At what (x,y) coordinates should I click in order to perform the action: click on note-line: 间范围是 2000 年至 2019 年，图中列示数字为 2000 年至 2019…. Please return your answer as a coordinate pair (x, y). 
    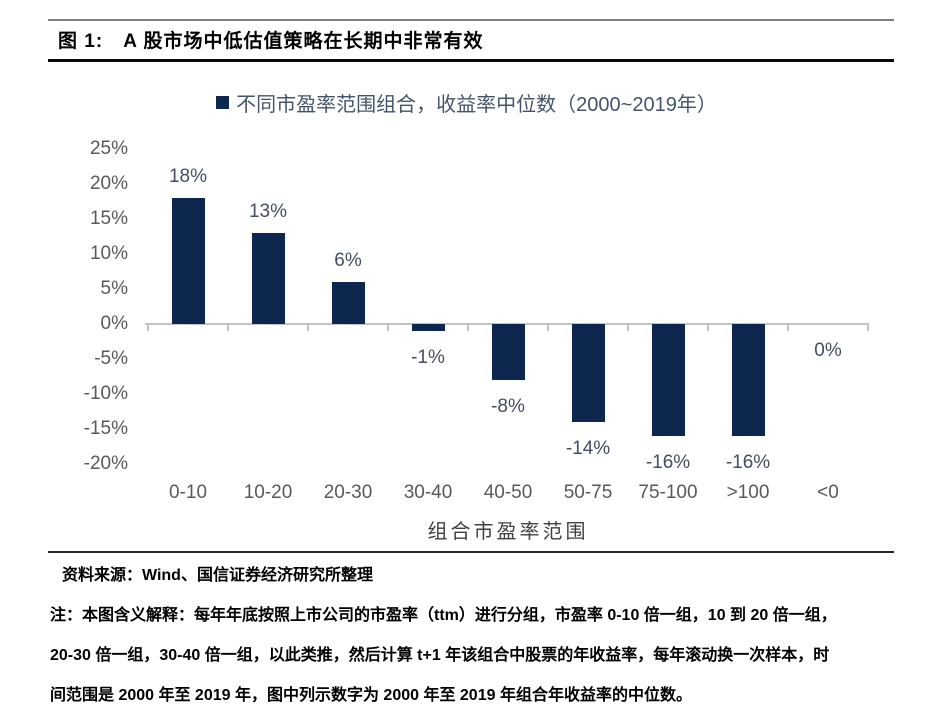
    Looking at the image, I should click on (371, 695).